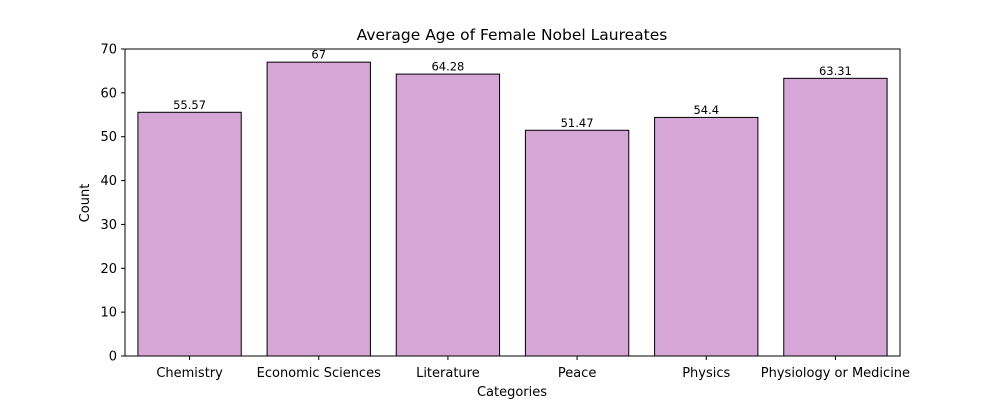  Describe the element at coordinates (189, 373) in the screenshot. I see `x-tick-label: Chemistry` at that location.